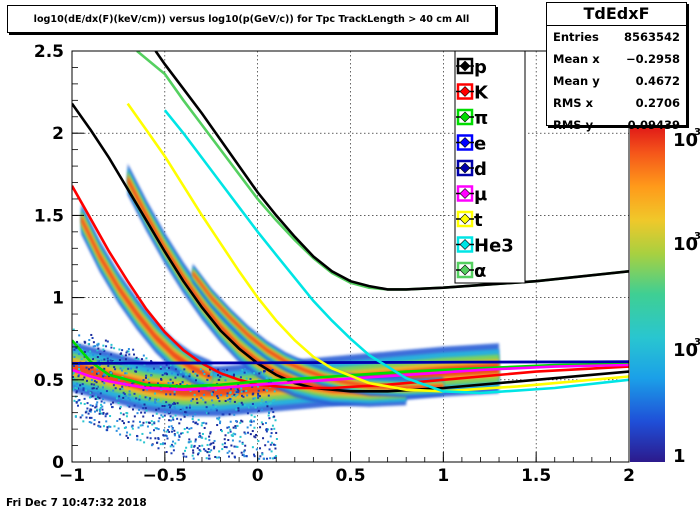  Describe the element at coordinates (657, 81) in the screenshot. I see `stat-value: 0.4672` at that location.